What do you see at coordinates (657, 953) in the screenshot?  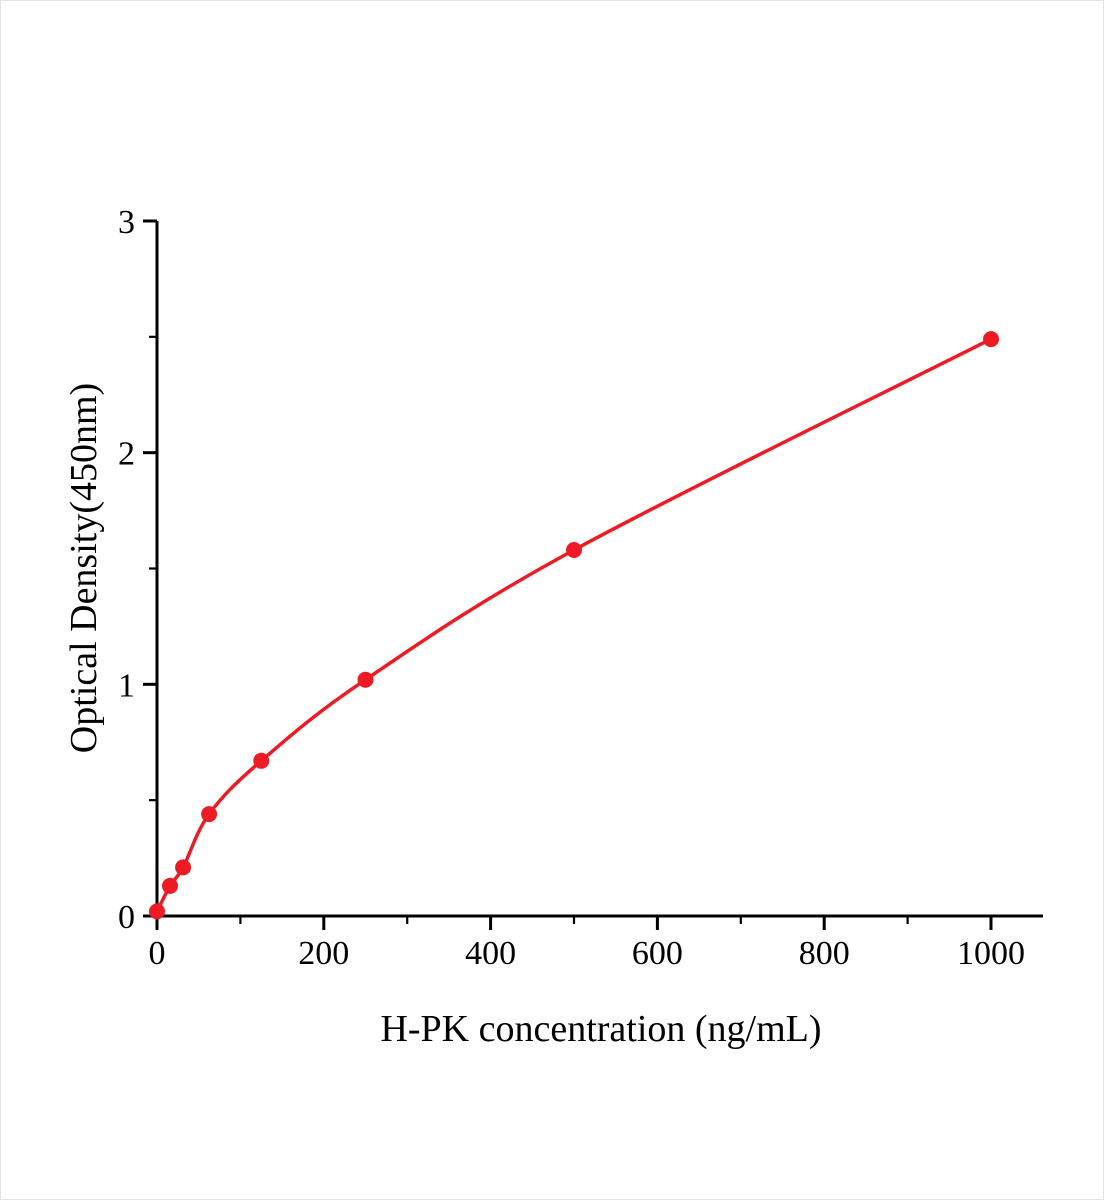 I see `x-tick-label: 600` at bounding box center [657, 953].